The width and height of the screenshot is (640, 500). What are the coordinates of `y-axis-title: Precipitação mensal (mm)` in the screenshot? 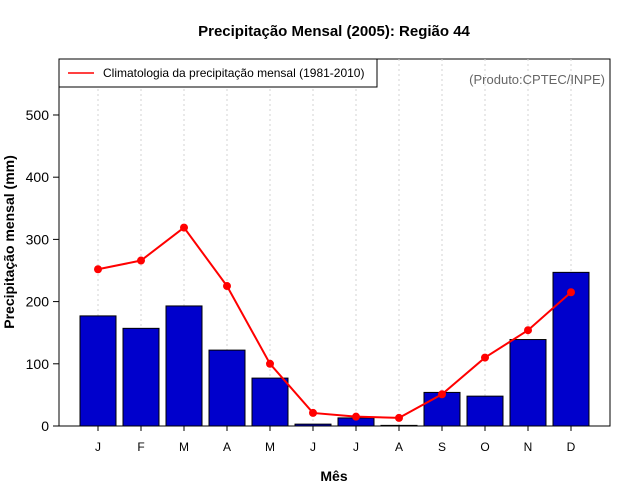 It's located at (9, 242).